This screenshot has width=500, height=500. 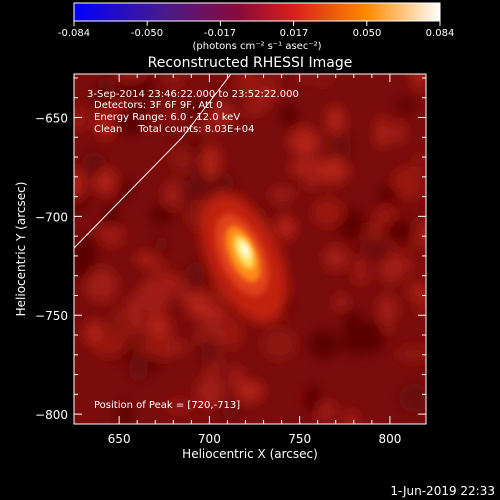 What do you see at coordinates (367, 33) in the screenshot?
I see `colorbar-tick-label: 0.050` at bounding box center [367, 33].